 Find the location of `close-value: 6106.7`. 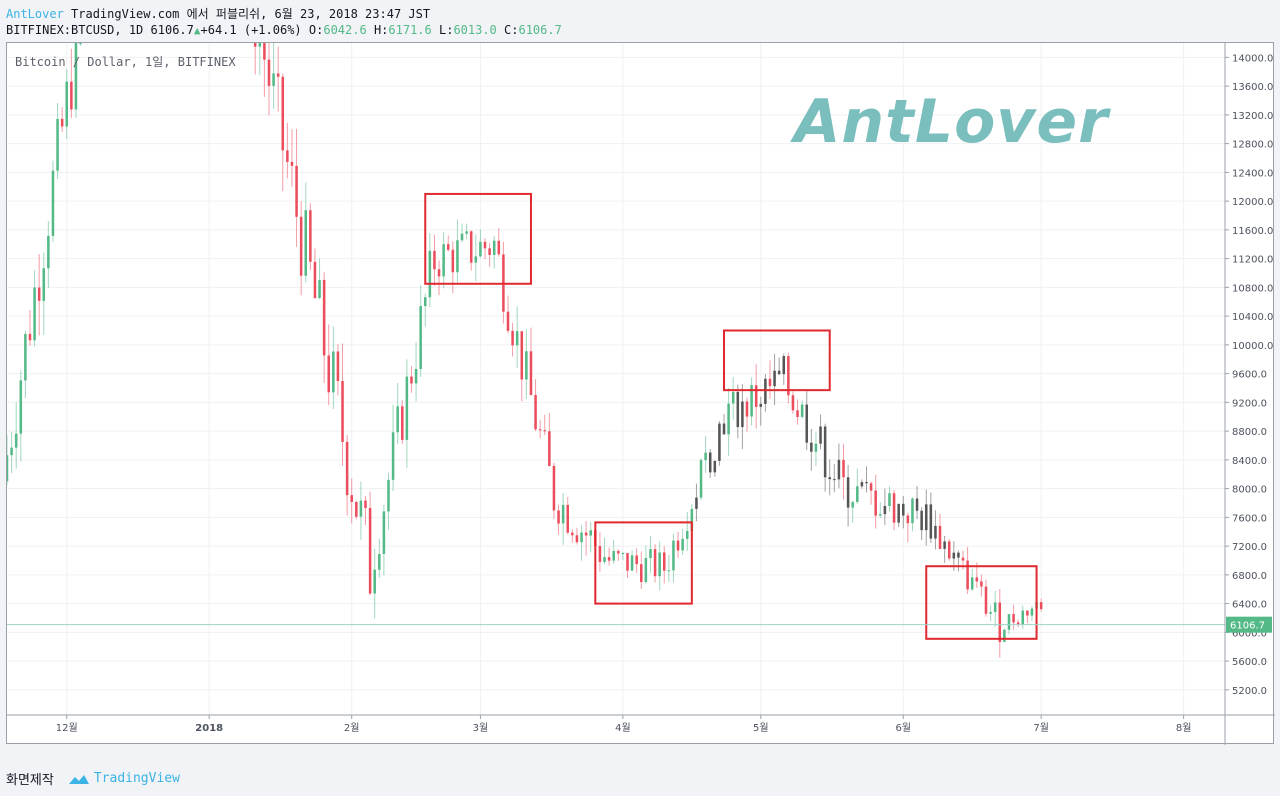

close-value: 6106.7 is located at coordinates (540, 30).